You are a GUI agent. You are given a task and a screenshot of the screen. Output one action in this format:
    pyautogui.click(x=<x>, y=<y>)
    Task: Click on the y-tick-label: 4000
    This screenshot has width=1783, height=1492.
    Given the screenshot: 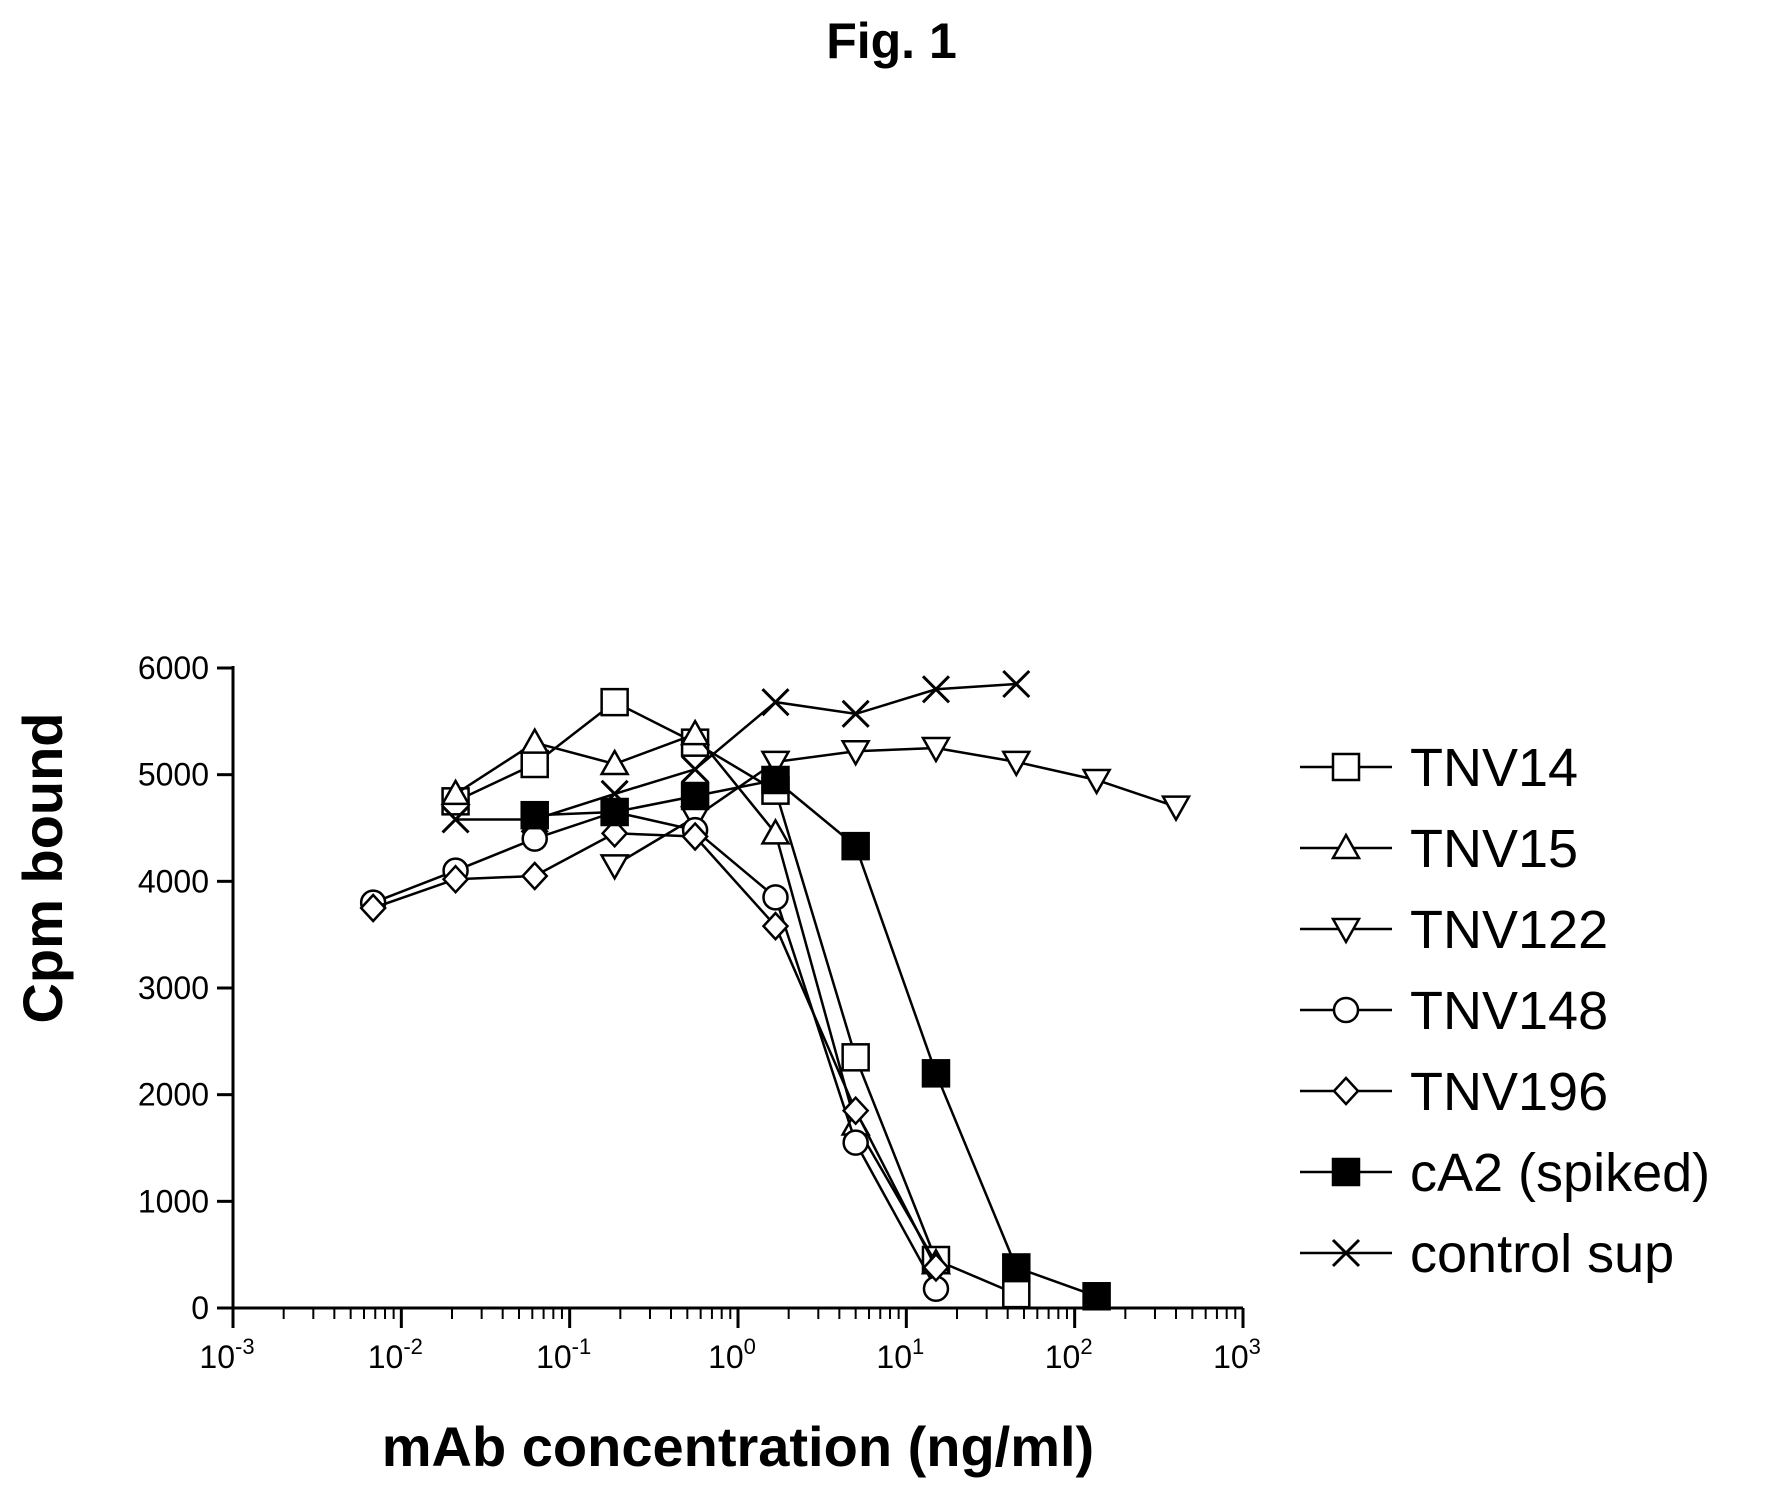 What is the action you would take?
    pyautogui.click(x=173, y=881)
    